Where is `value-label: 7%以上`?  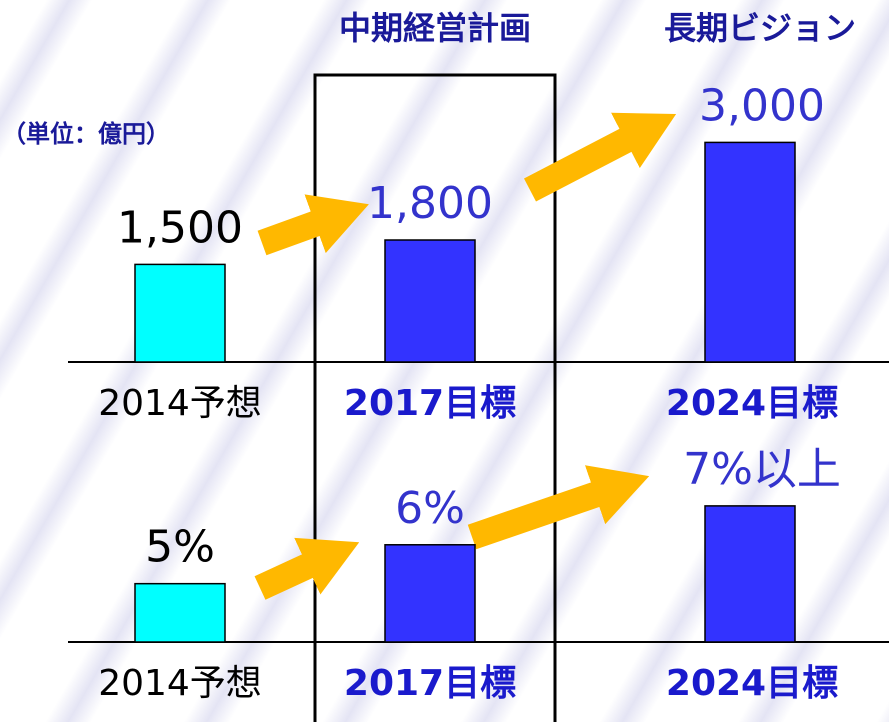 value-label: 7%以上 is located at coordinates (762, 469).